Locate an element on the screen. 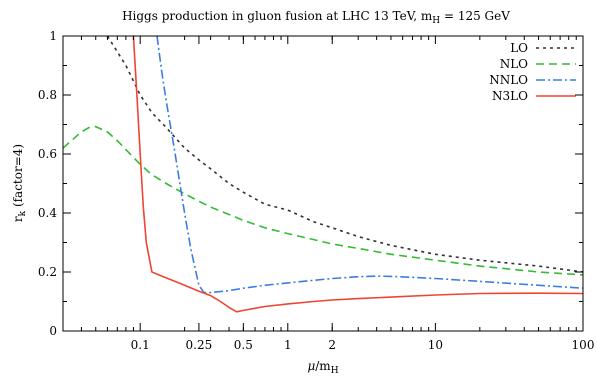 The width and height of the screenshot is (597, 378). legend-label-nlo: NLO is located at coordinates (514, 64).